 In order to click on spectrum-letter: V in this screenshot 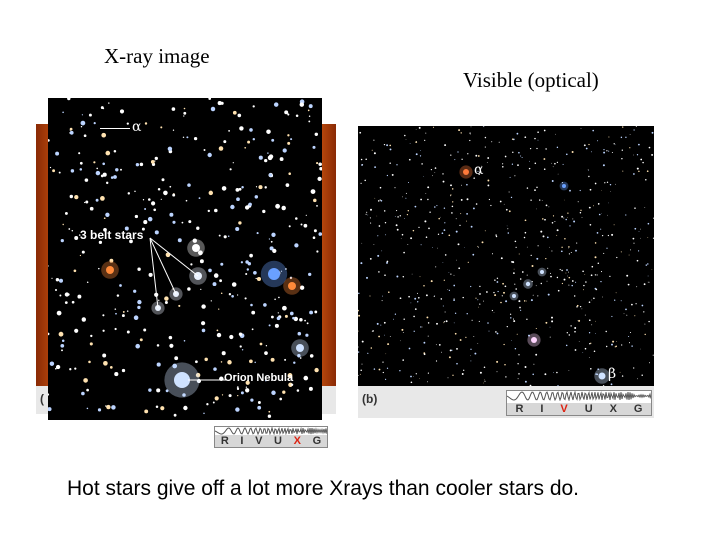, I will do `click(259, 441)`.